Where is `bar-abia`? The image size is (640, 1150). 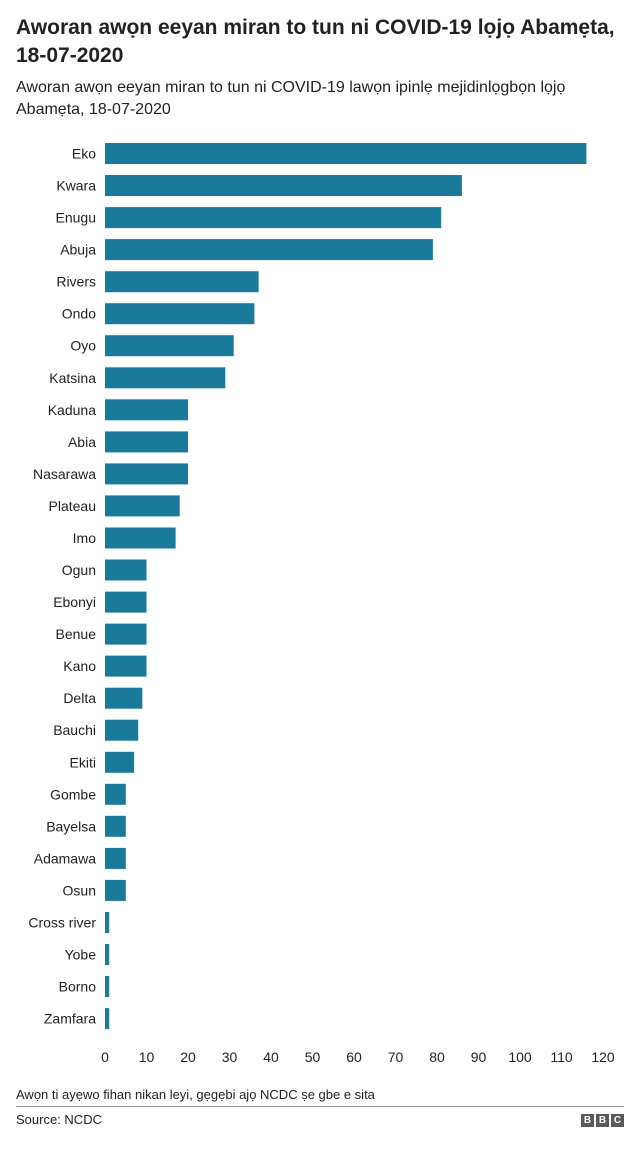 bar-abia is located at coordinates (146, 442).